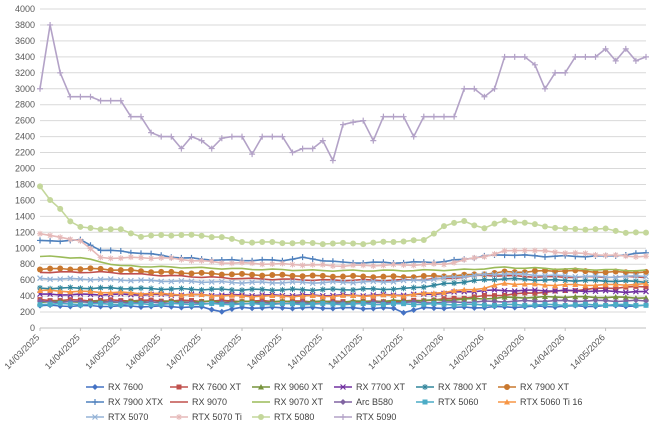 This screenshot has height=431, width=660. What do you see at coordinates (425, 351) in the screenshot?
I see `x-tick-label: 14/01/2026` at bounding box center [425, 351].